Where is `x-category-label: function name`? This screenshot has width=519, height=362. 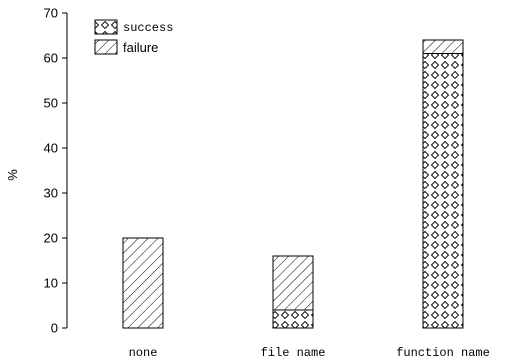 x-category-label: function name is located at coordinates (443, 353).